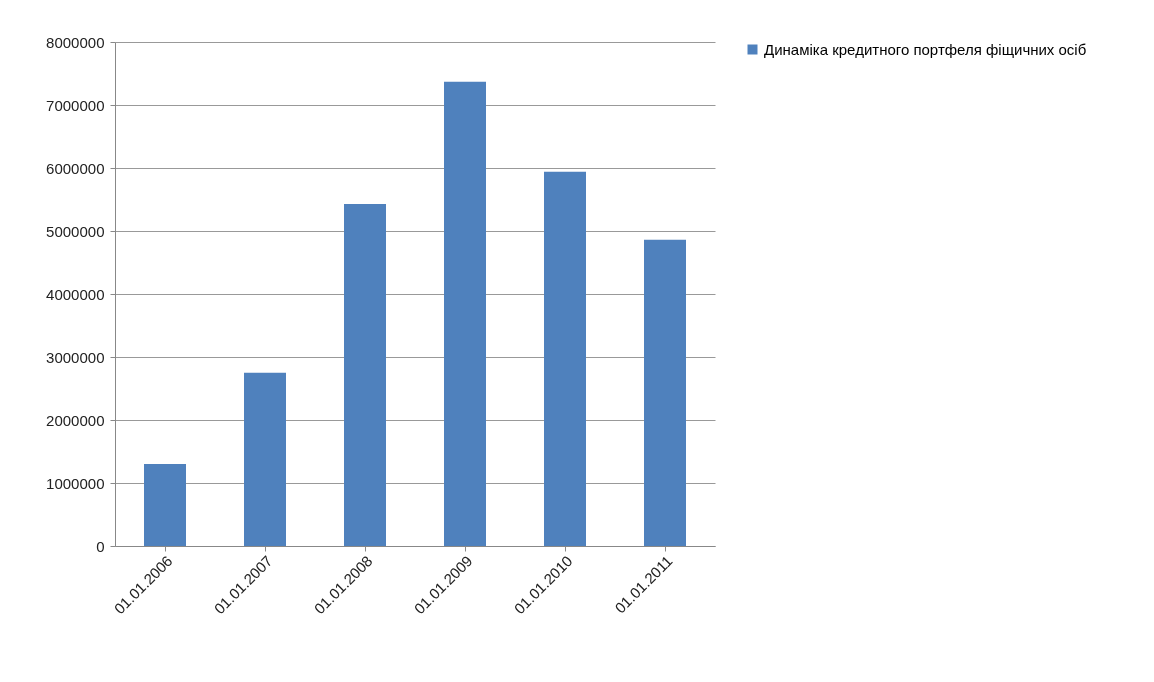 The width and height of the screenshot is (1154, 682). I want to click on y-tick-label: 5000000, so click(75, 231).